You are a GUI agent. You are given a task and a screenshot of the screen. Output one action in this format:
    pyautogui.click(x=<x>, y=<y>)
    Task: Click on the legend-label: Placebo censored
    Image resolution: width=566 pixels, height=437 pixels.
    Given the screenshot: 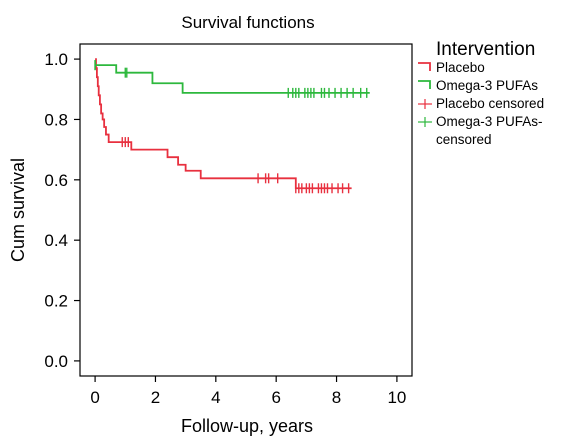 What is the action you would take?
    pyautogui.click(x=490, y=103)
    